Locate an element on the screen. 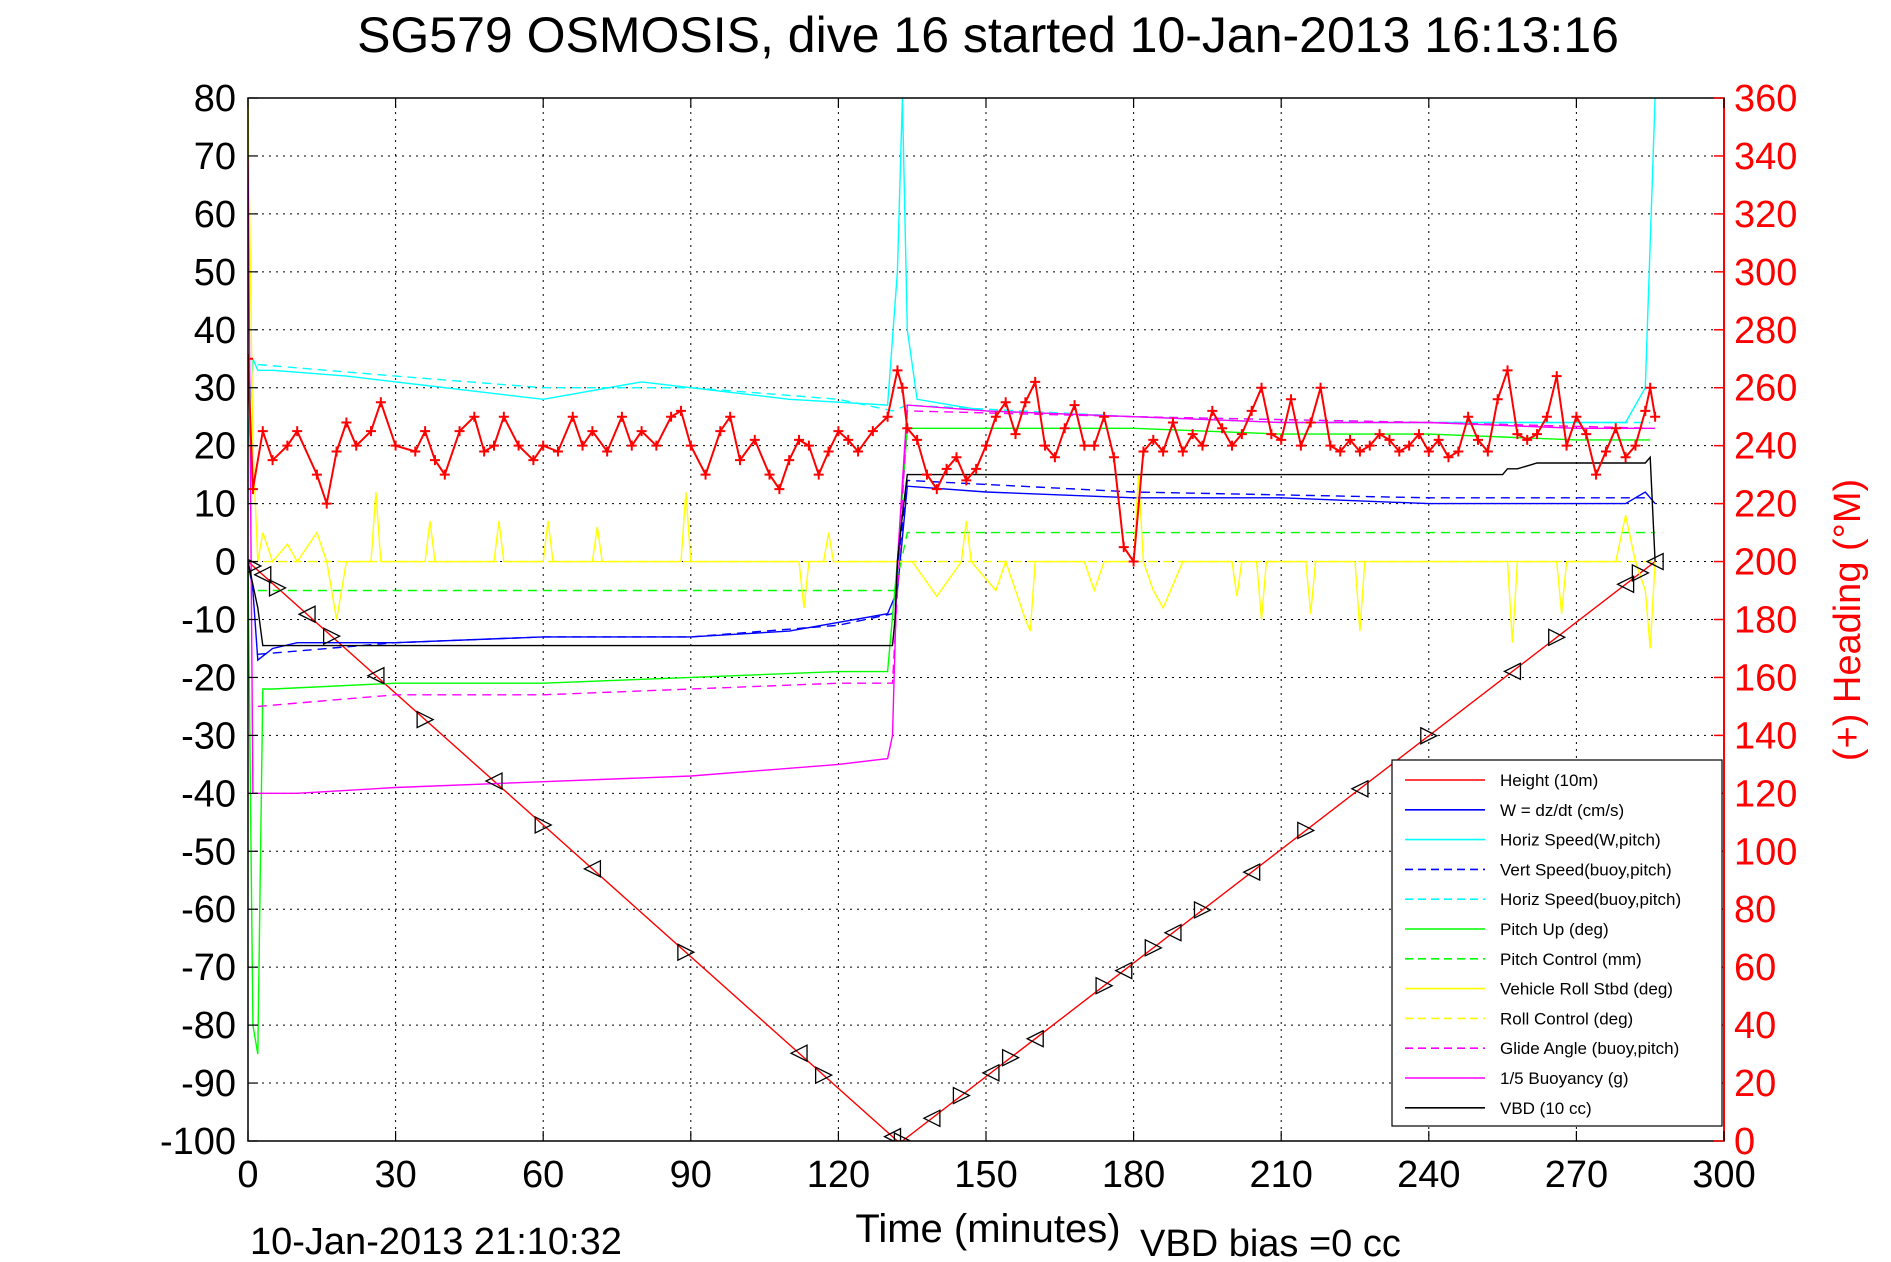  y-tick-label: 0 is located at coordinates (225, 563).